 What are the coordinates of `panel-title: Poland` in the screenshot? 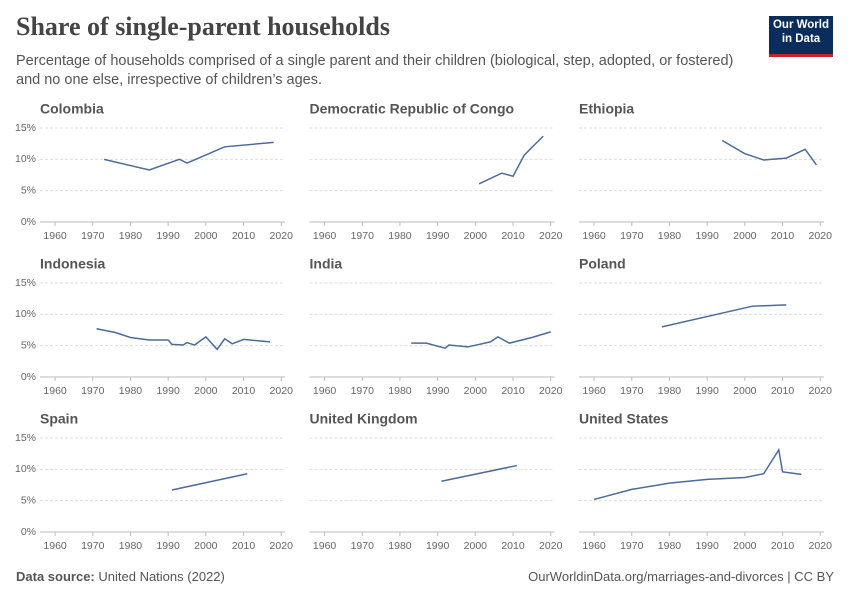 It's located at (602, 264).